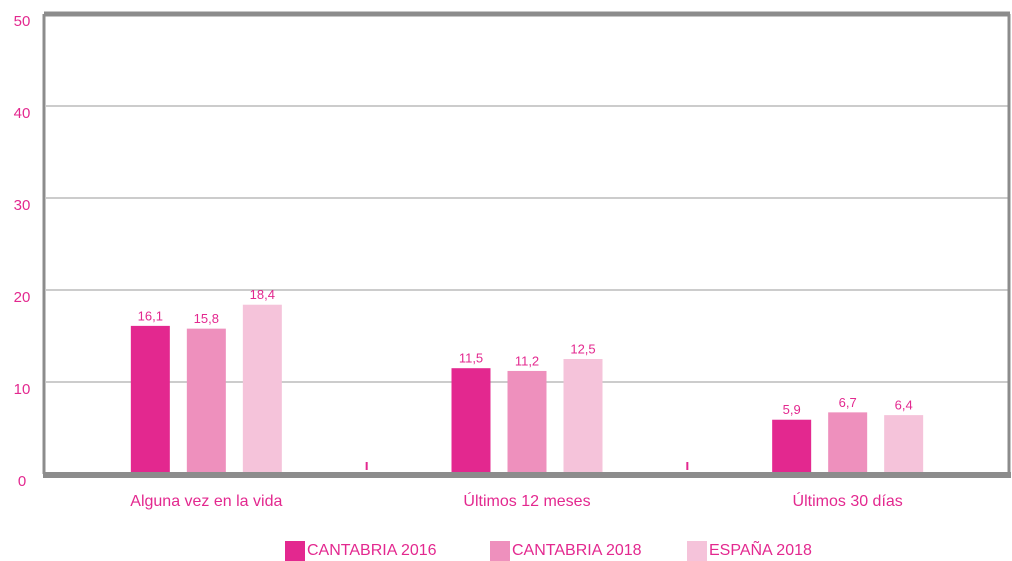 The height and width of the screenshot is (561, 1012). What do you see at coordinates (22, 389) in the screenshot?
I see `y-tick-label: 10` at bounding box center [22, 389].